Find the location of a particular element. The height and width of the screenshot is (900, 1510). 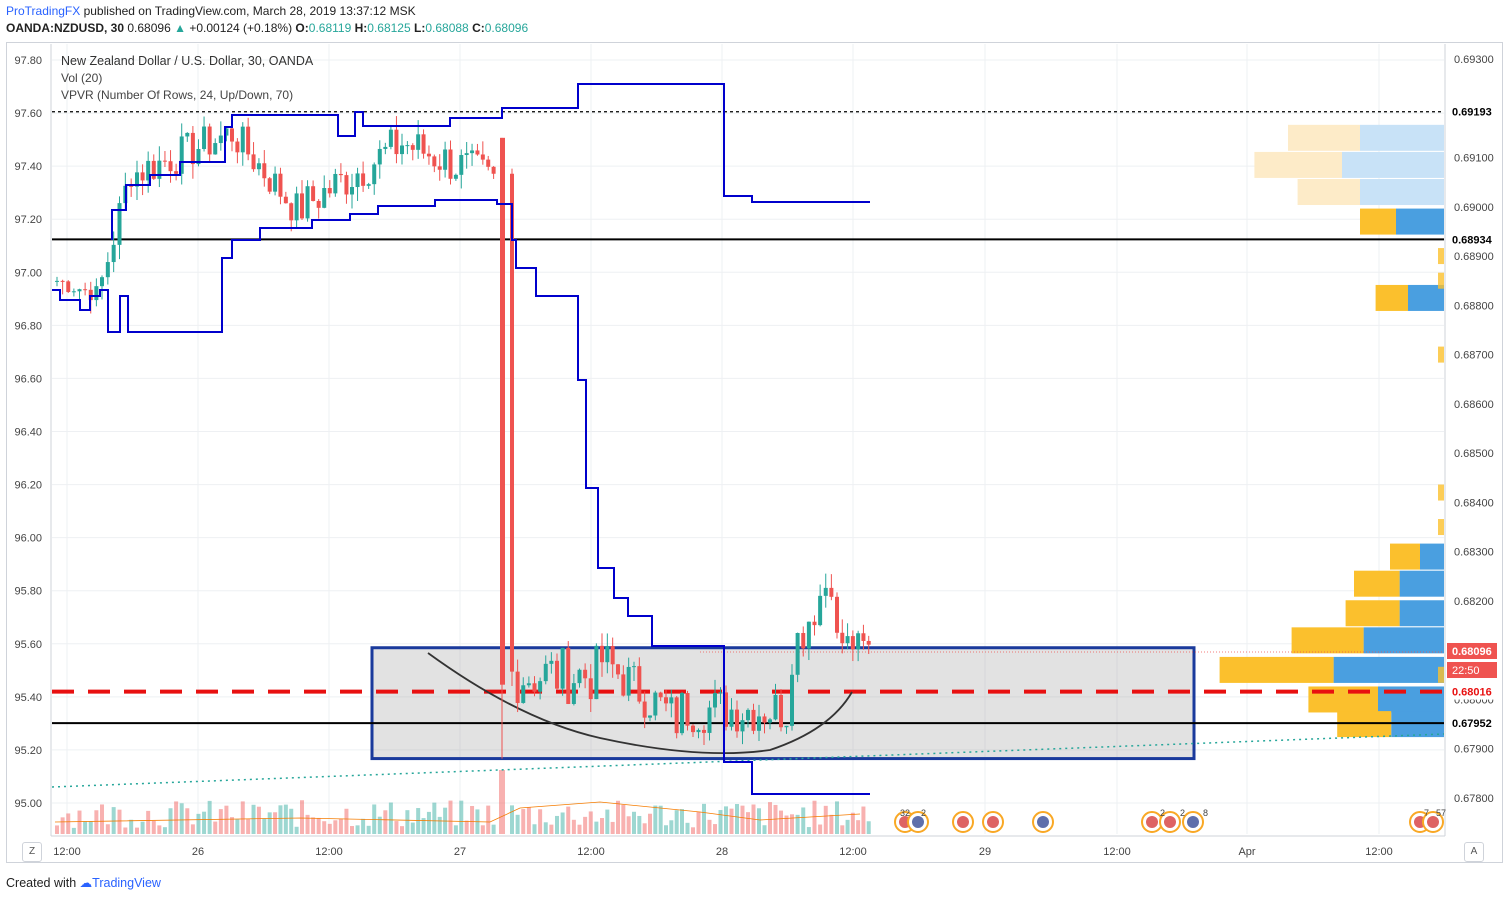

close-label: C: is located at coordinates (478, 28).